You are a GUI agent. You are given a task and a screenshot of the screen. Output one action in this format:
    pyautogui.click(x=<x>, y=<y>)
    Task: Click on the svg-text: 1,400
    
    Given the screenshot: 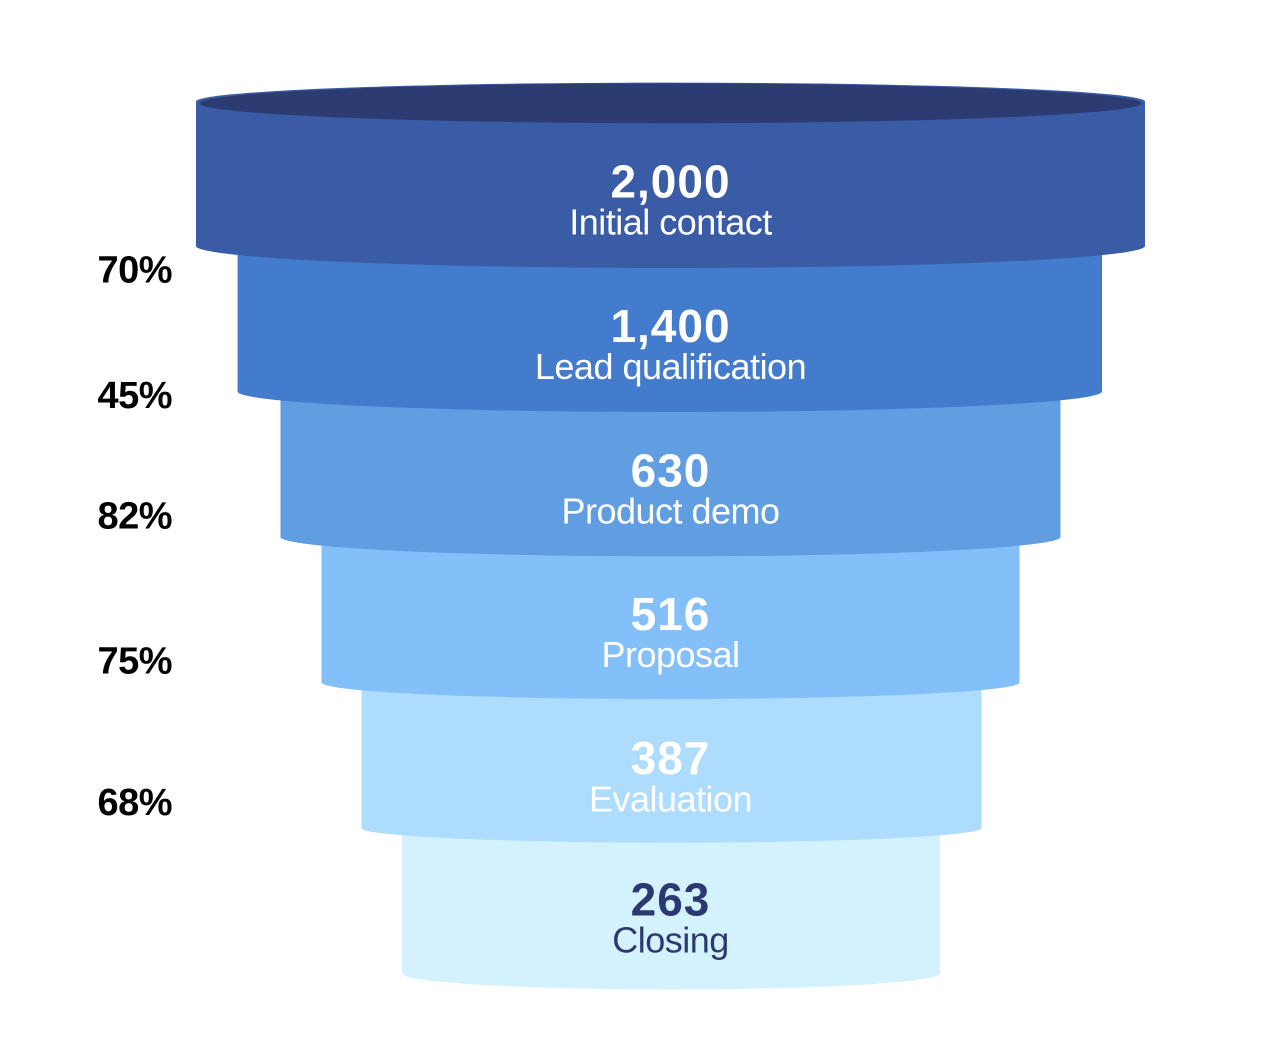 What is the action you would take?
    pyautogui.click(x=670, y=326)
    